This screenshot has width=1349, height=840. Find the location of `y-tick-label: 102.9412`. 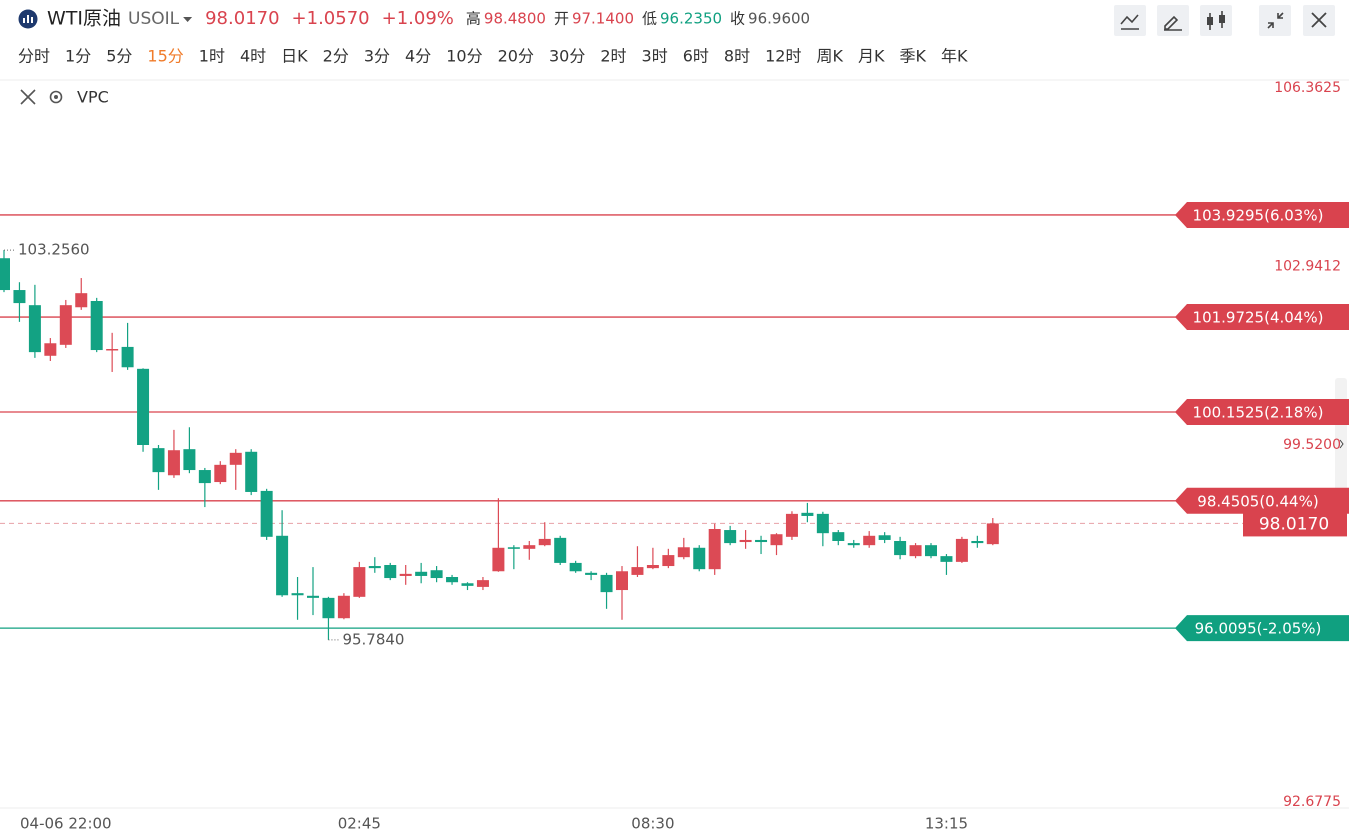

y-tick-label: 102.9412 is located at coordinates (1307, 267).